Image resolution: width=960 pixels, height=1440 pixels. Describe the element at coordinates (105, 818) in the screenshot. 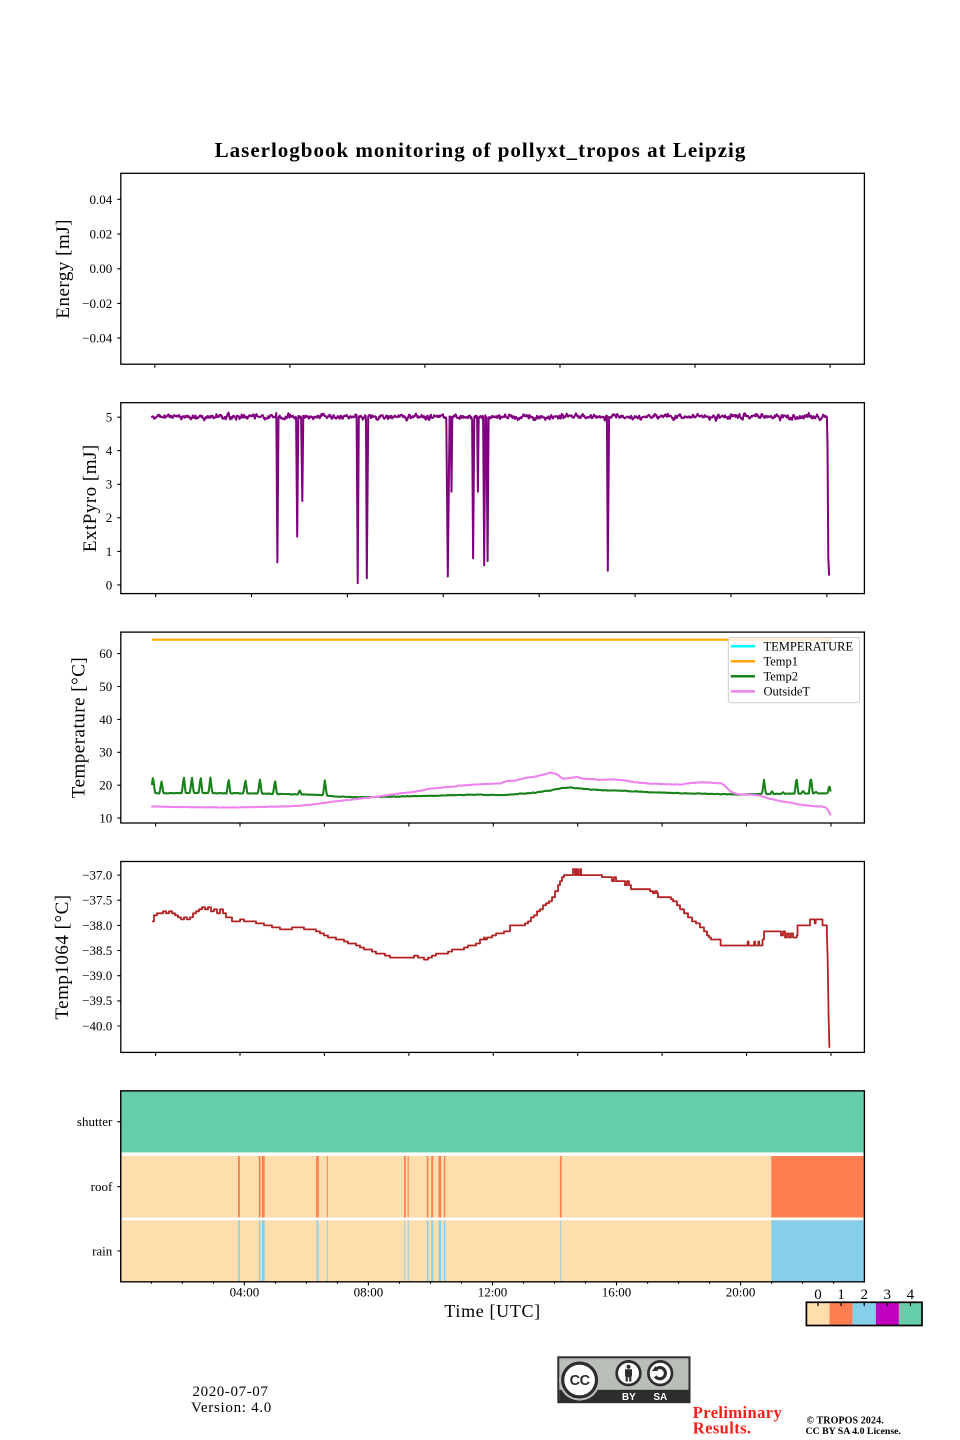

I see `svg-text: 10` at that location.